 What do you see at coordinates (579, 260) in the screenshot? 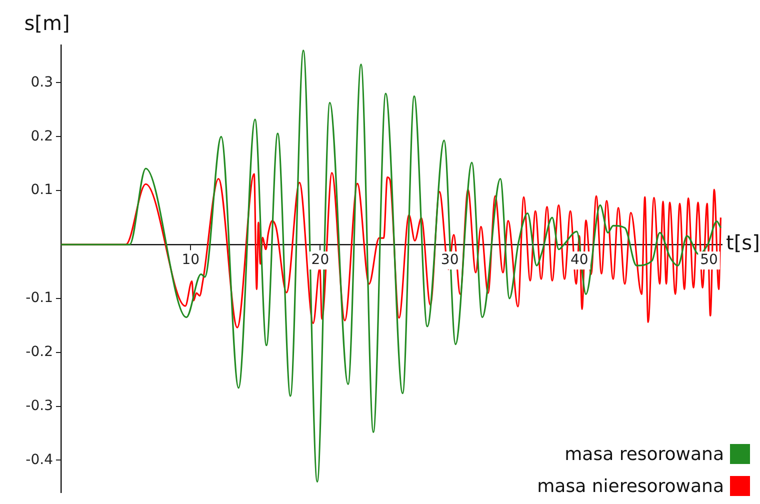
I see `x-tick-label: 40` at bounding box center [579, 260].